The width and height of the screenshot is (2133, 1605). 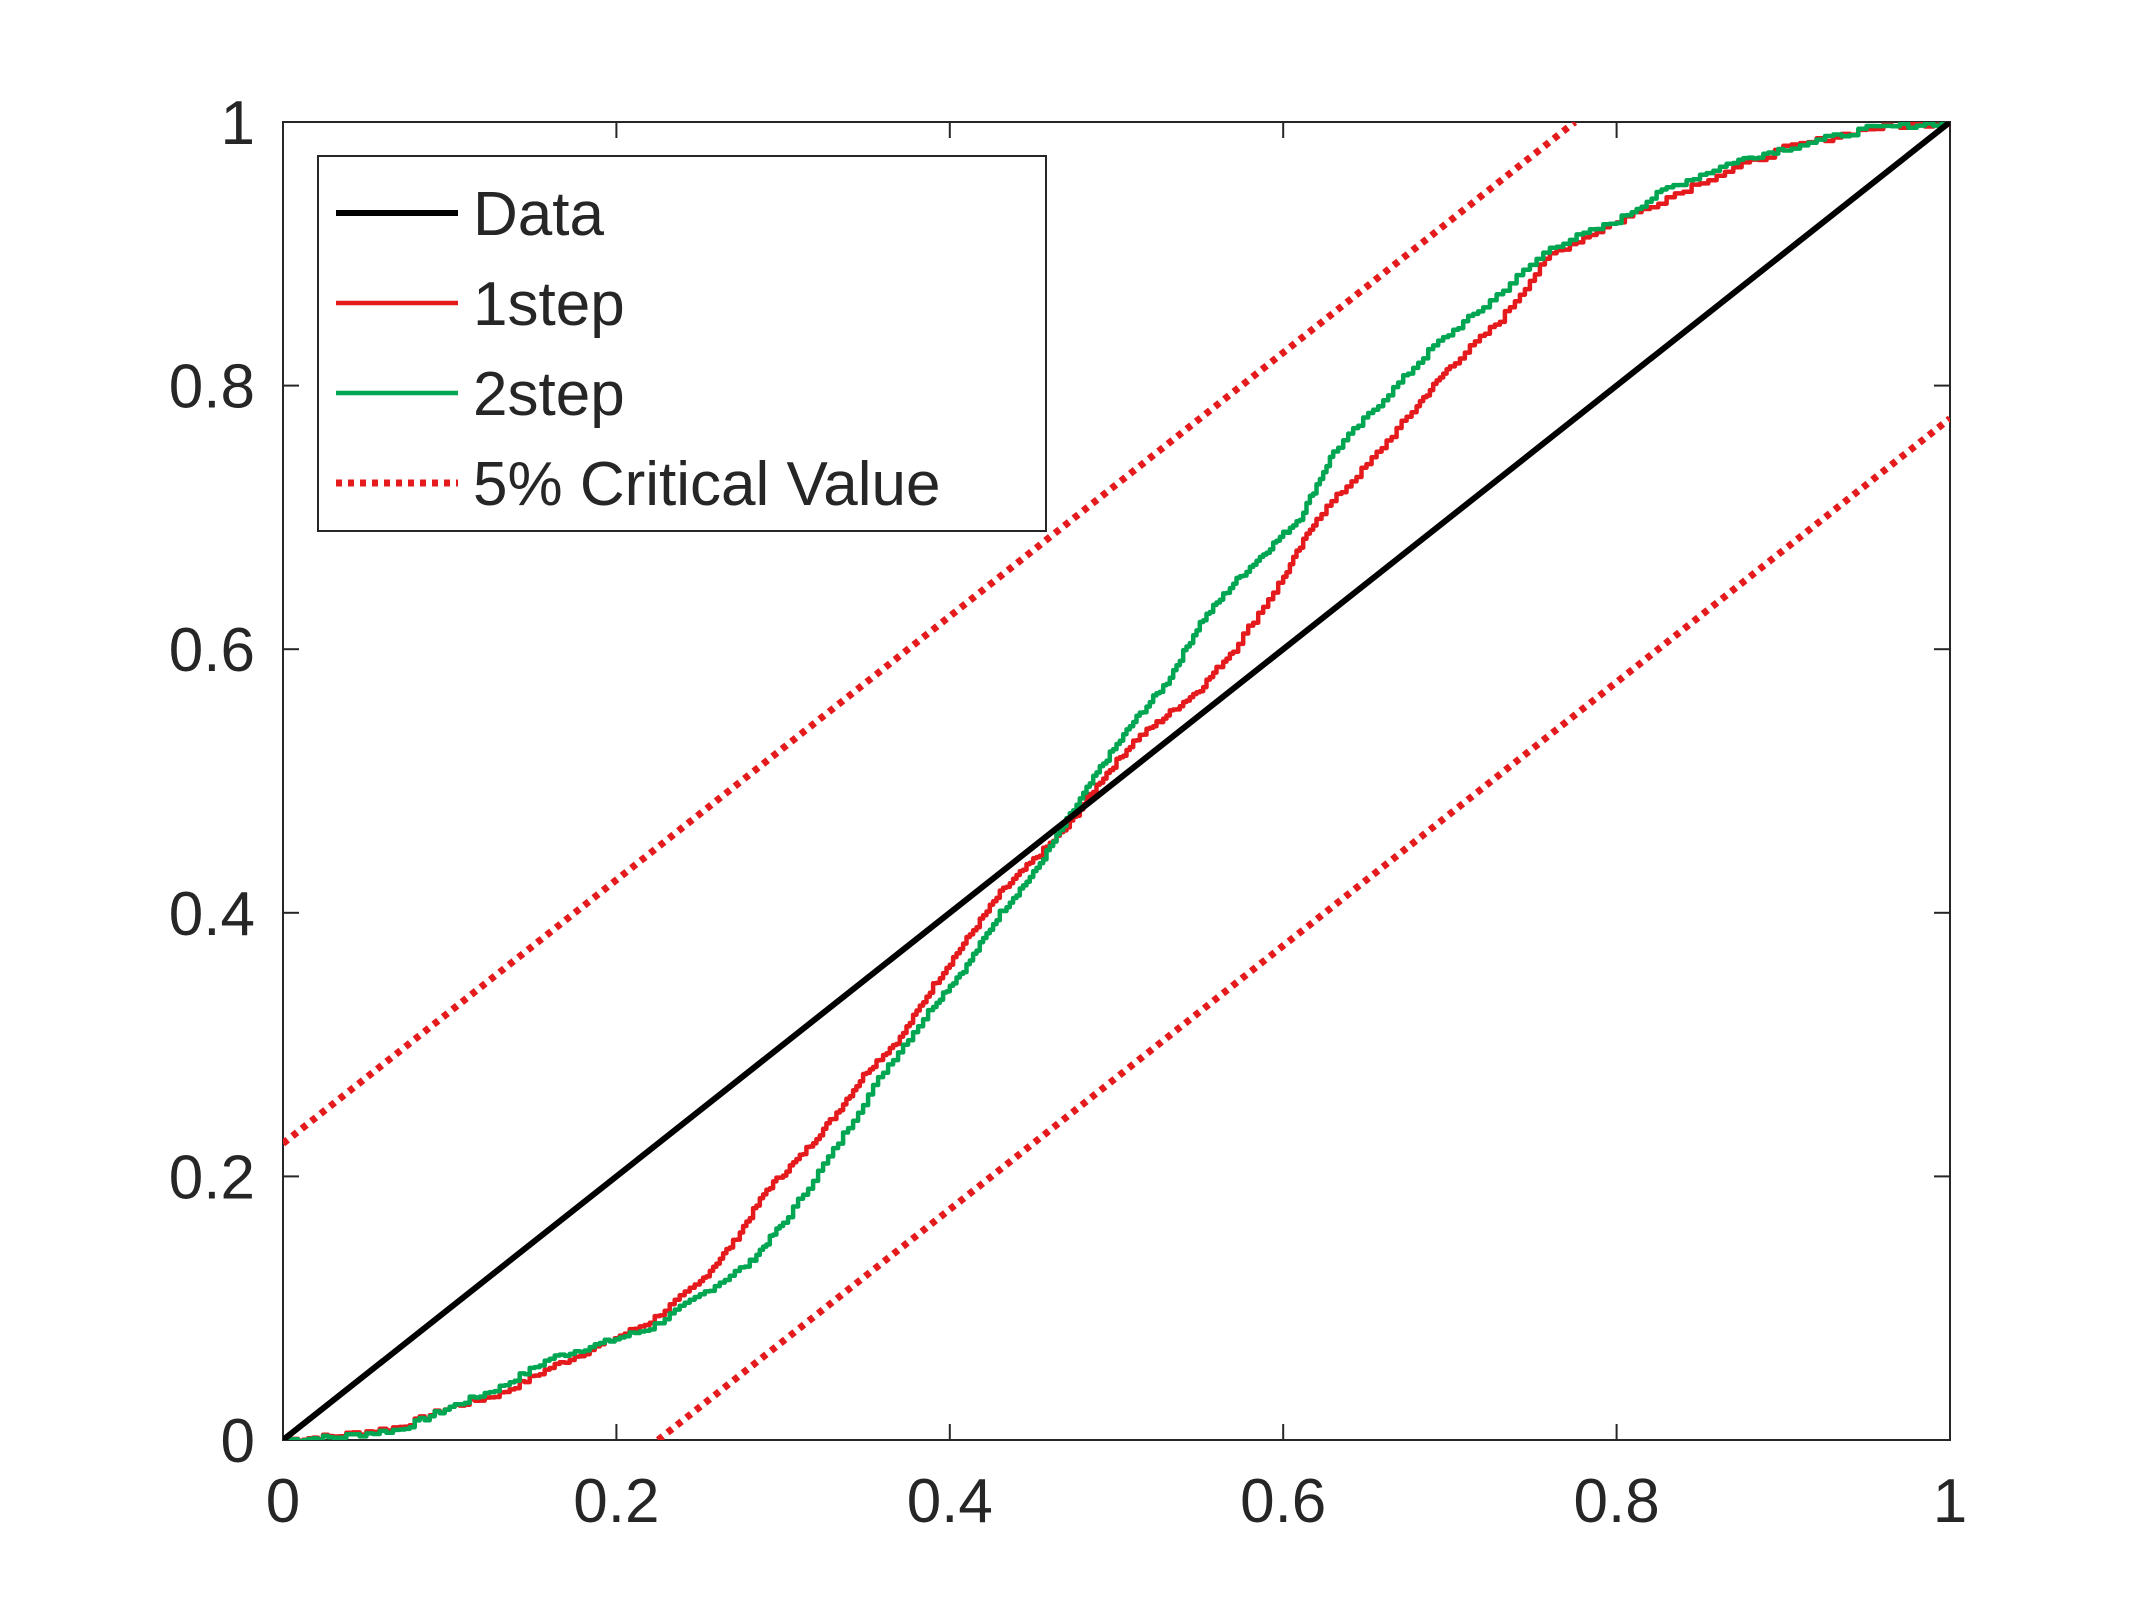 I want to click on legend-box, so click(x=682, y=343).